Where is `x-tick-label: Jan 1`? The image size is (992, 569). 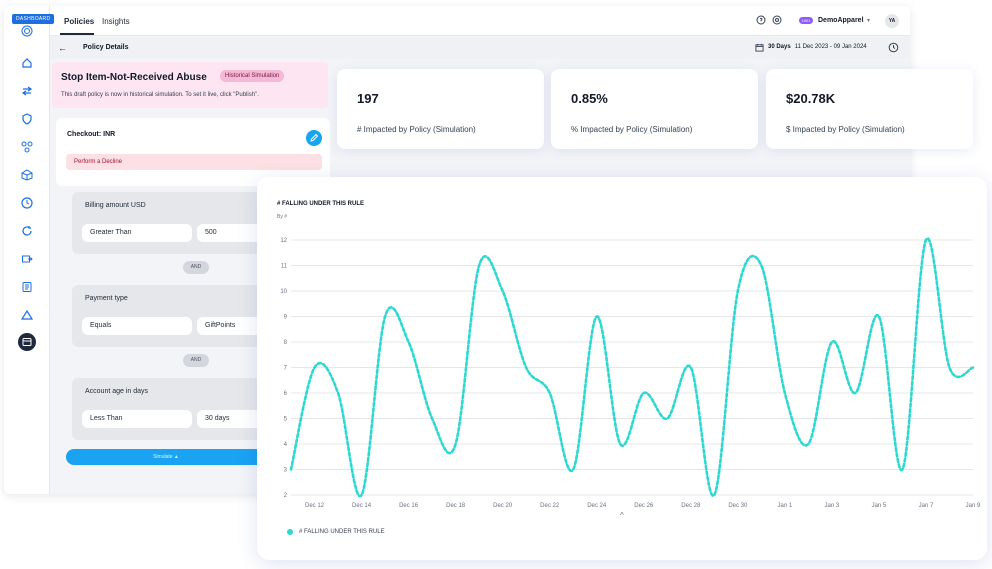 x-tick-label: Jan 1 is located at coordinates (785, 506).